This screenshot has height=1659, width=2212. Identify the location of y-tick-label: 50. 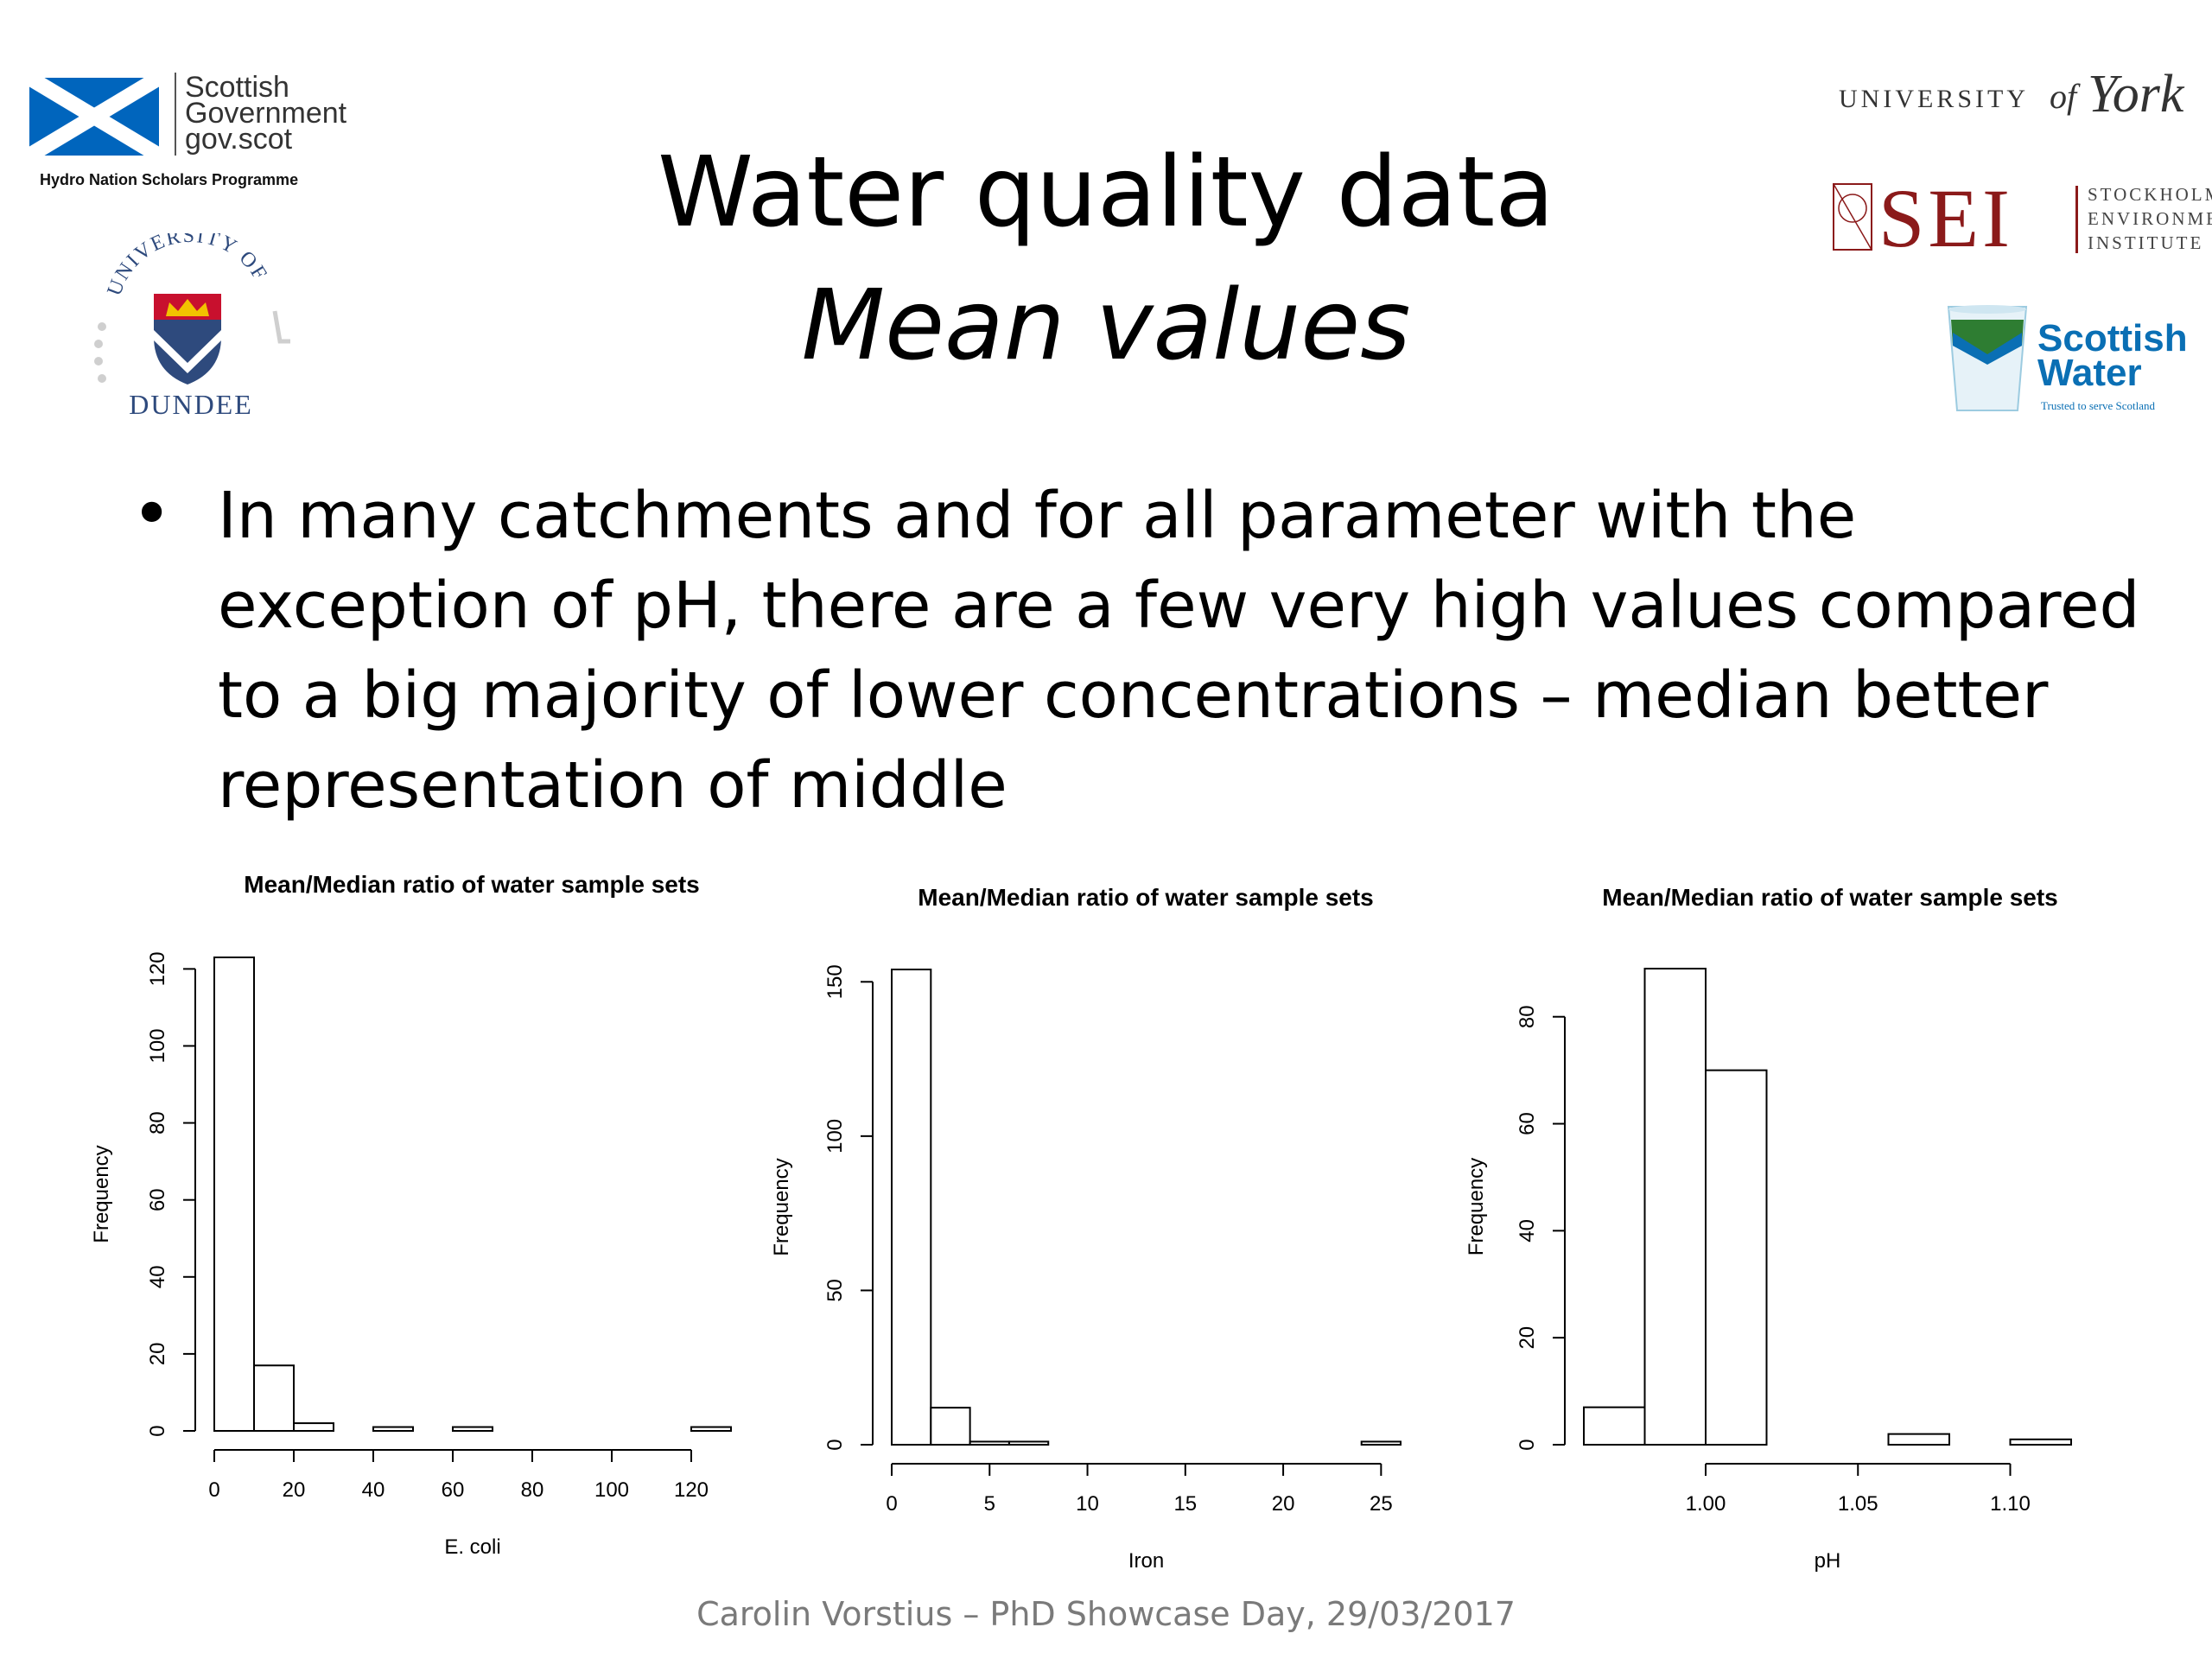
(835, 1290).